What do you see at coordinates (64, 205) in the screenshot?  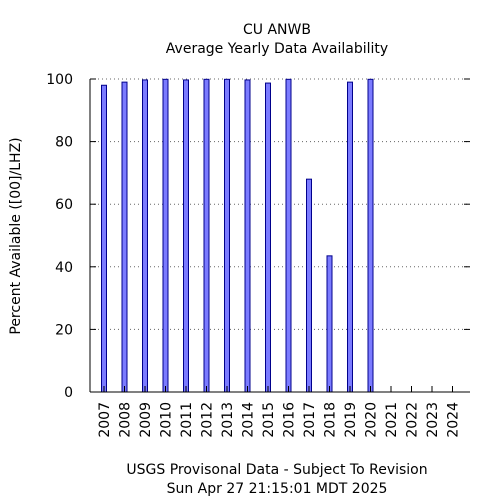 I see `y-tick-label: 60` at bounding box center [64, 205].